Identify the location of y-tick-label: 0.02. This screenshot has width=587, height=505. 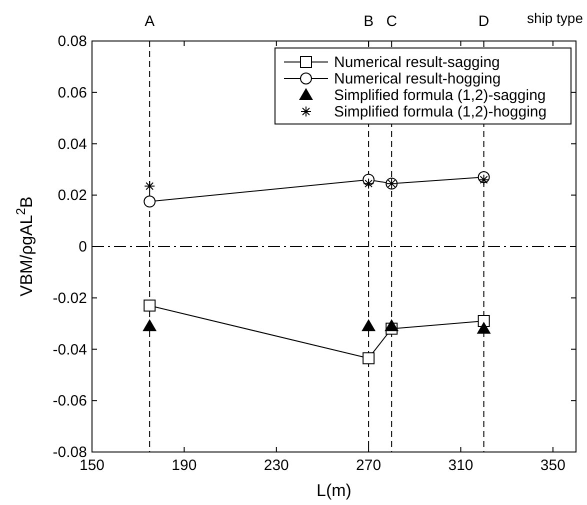
(72, 195).